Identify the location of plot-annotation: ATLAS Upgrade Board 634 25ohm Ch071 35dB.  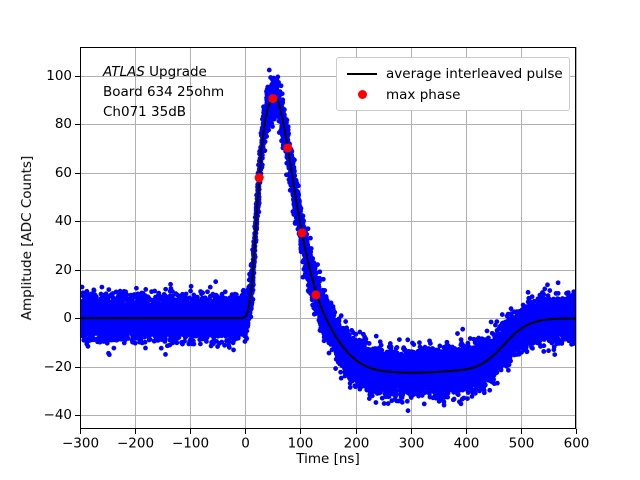
(163, 92).